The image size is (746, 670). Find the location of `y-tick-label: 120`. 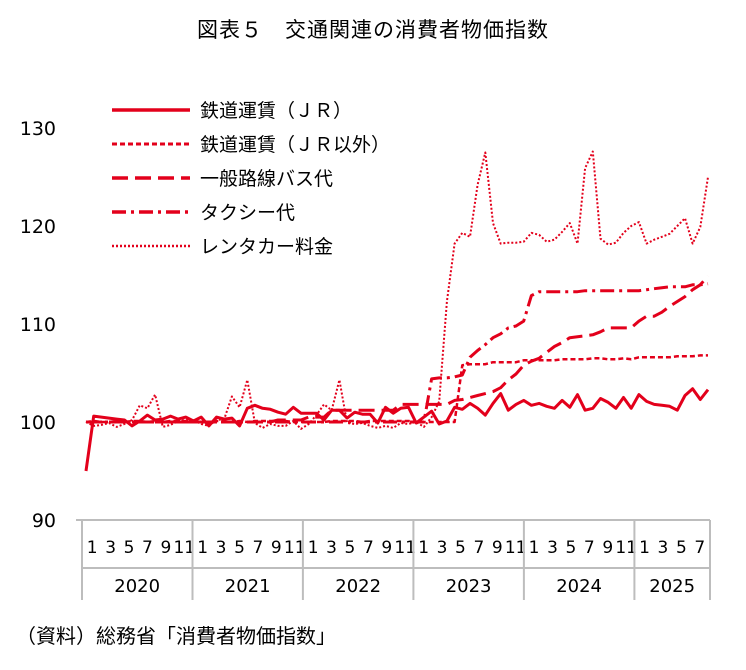

y-tick-label: 120 is located at coordinates (38, 227).